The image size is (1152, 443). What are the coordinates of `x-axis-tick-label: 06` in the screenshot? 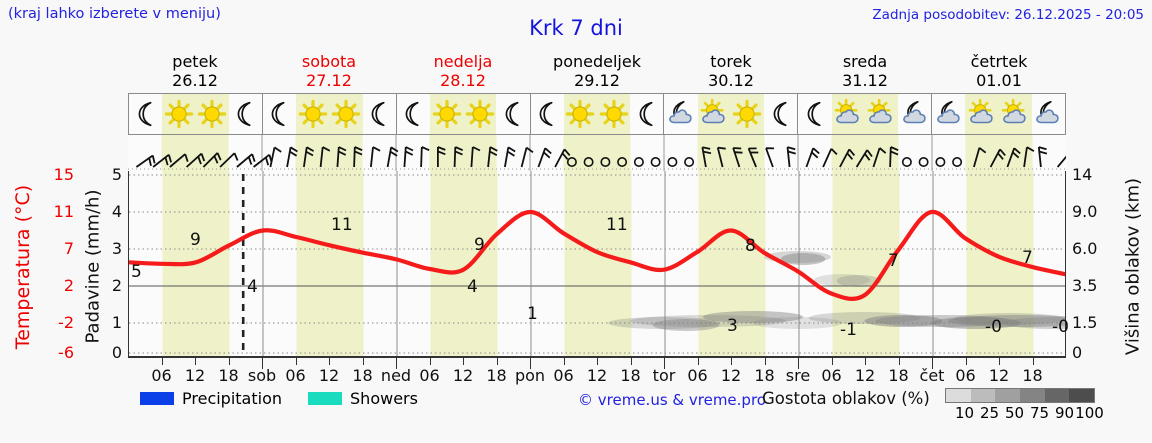 It's located at (295, 375).